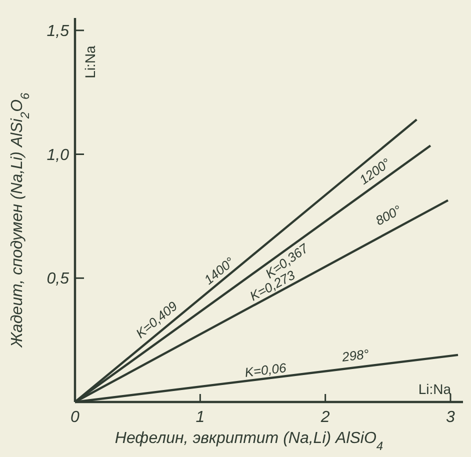 The image size is (471, 457). Describe the element at coordinates (75, 417) in the screenshot. I see `x-tick-label: 0` at that location.